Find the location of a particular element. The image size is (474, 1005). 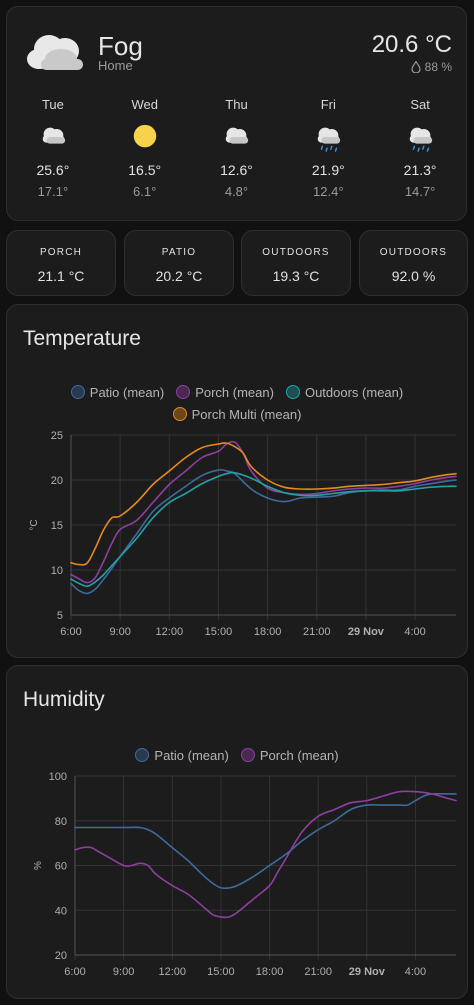

forecast-day-name: Fri is located at coordinates (328, 104).